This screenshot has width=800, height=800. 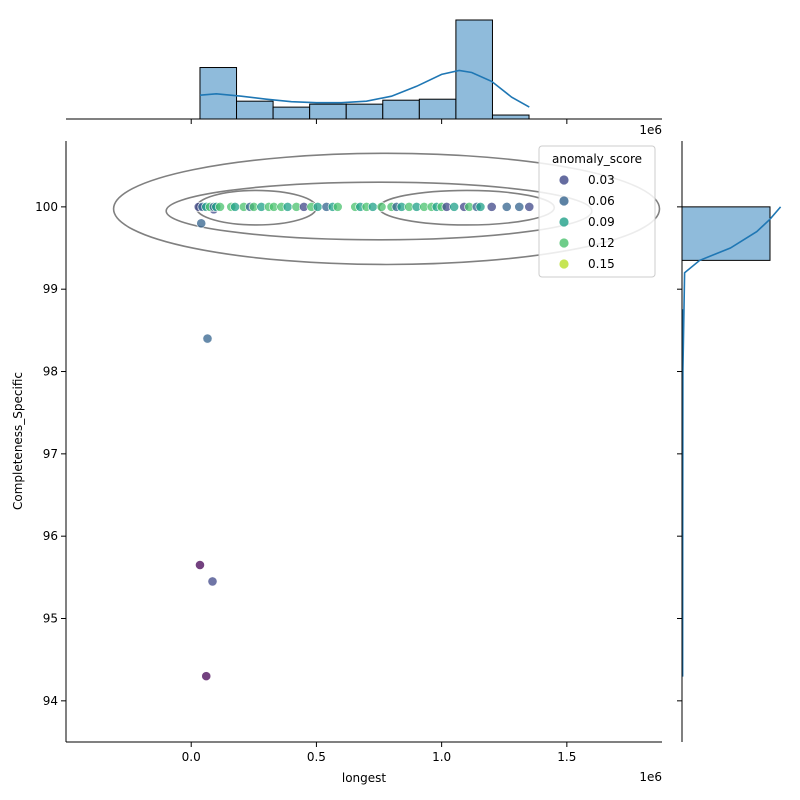 What do you see at coordinates (441, 757) in the screenshot?
I see `x-tick-label: 1.0` at bounding box center [441, 757].